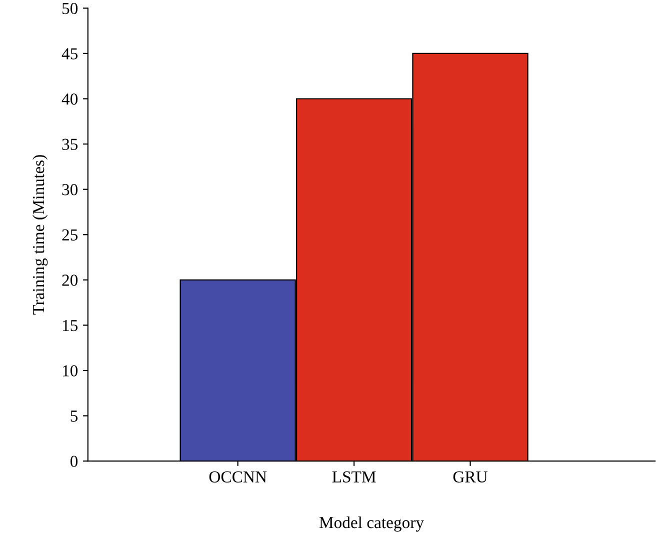 The width and height of the screenshot is (661, 545). What do you see at coordinates (470, 477) in the screenshot?
I see `x-tick-label: GRU` at bounding box center [470, 477].